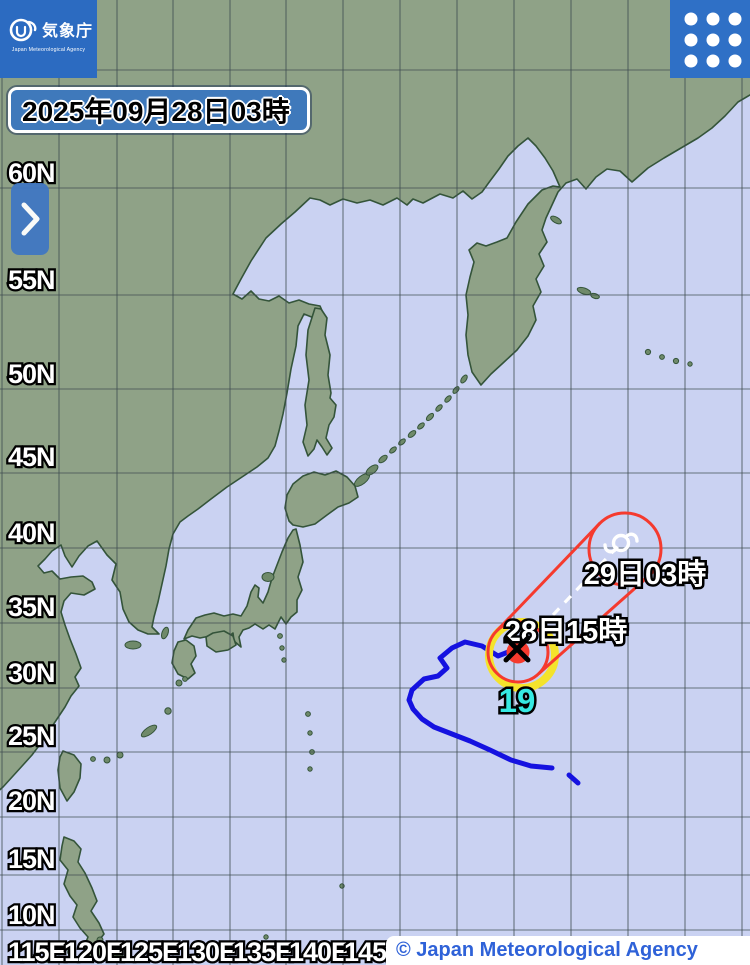 The width and height of the screenshot is (750, 965). What do you see at coordinates (243, 588) in the screenshot?
I see `land-honshu` at bounding box center [243, 588].